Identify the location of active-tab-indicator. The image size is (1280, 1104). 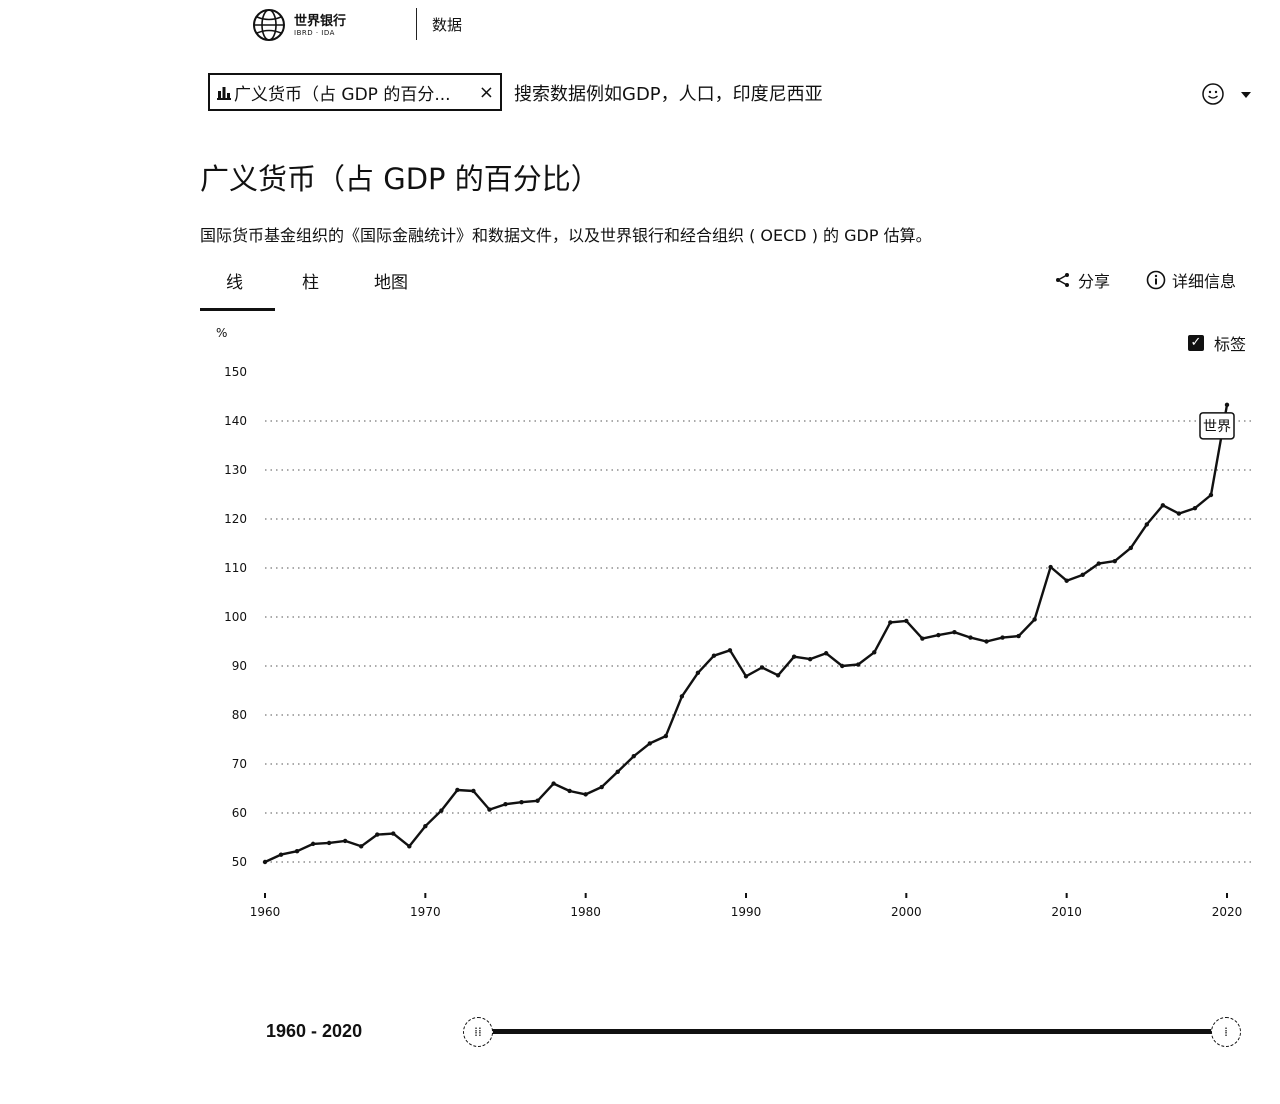
(237, 309).